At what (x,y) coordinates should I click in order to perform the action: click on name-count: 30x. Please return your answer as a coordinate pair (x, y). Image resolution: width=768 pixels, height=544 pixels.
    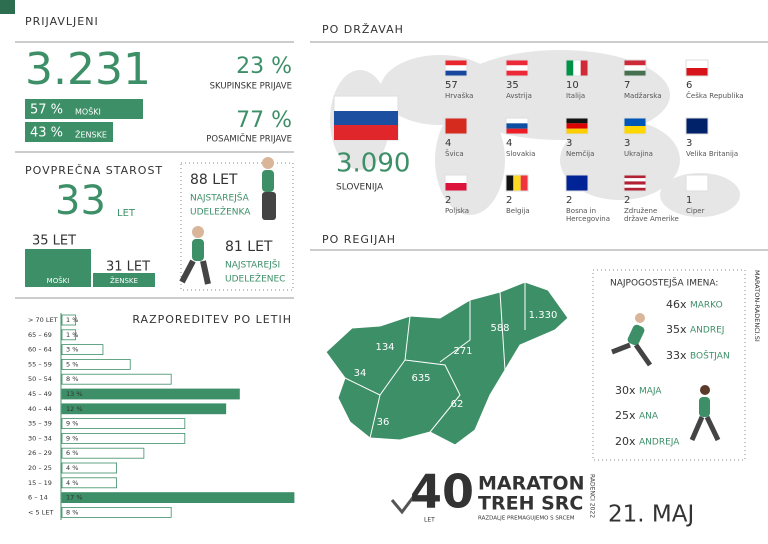
    Looking at the image, I should click on (625, 390).